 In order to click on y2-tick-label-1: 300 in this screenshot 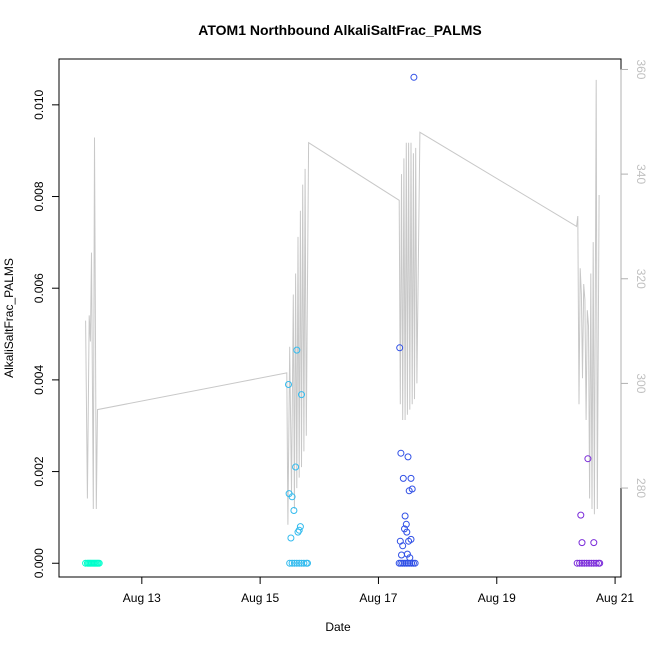, I will do `click(641, 383)`.